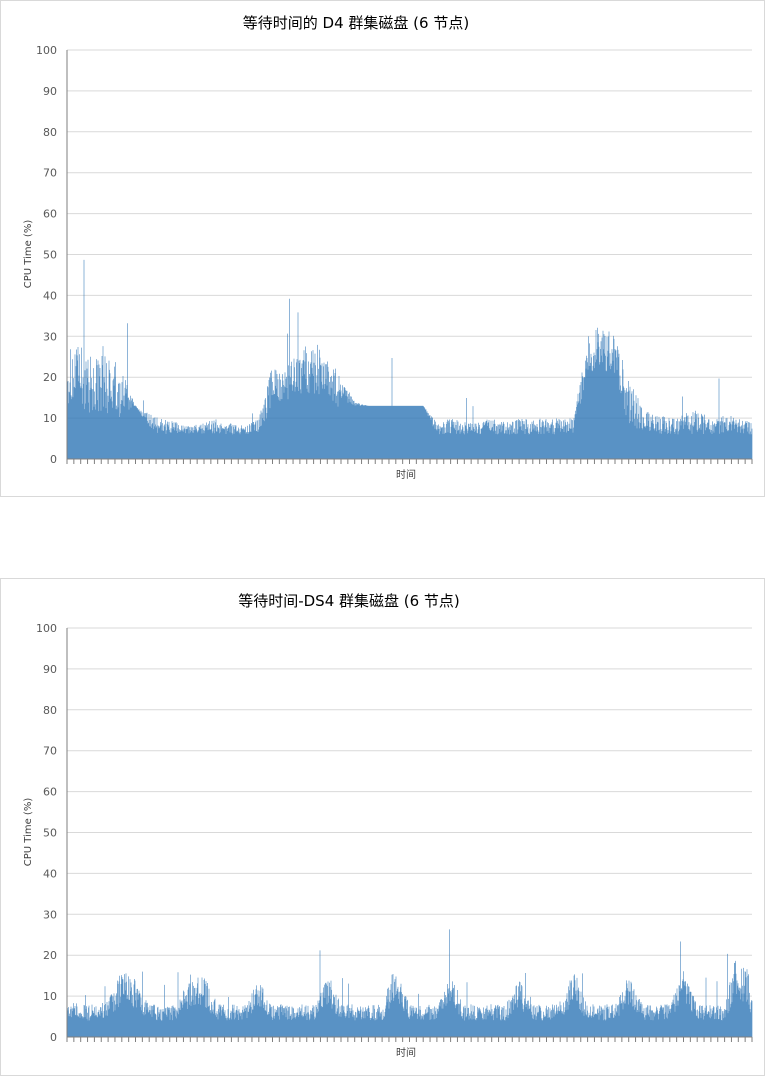  I want to click on chart-2-x-axis-title: 时间, so click(406, 1052).